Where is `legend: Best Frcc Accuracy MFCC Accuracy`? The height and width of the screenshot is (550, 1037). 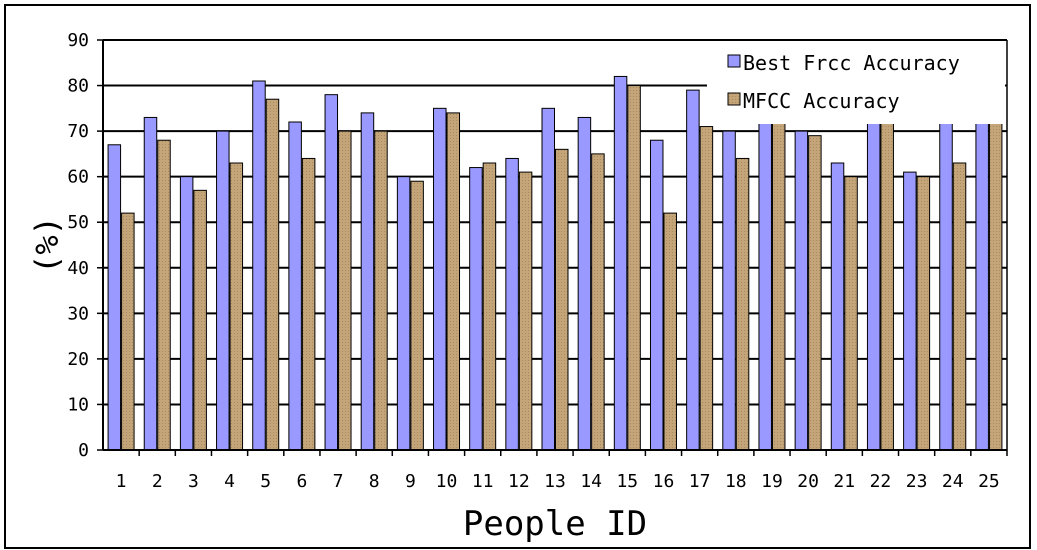
legend: Best Frcc Accuracy MFCC Accuracy is located at coordinates (856, 83).